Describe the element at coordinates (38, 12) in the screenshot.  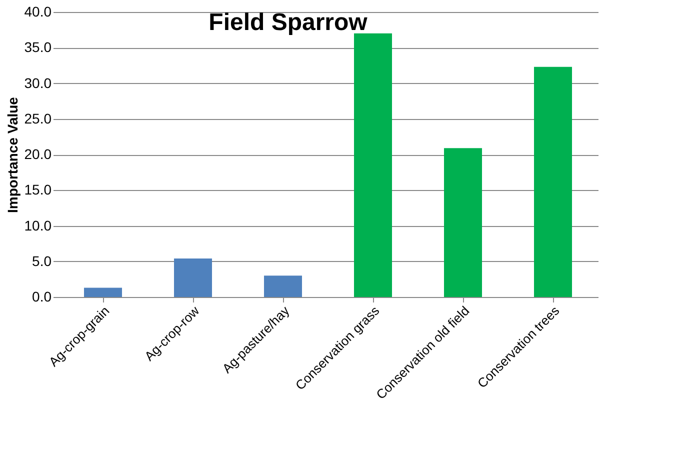
I see `y-tick-label: 40.0` at that location.